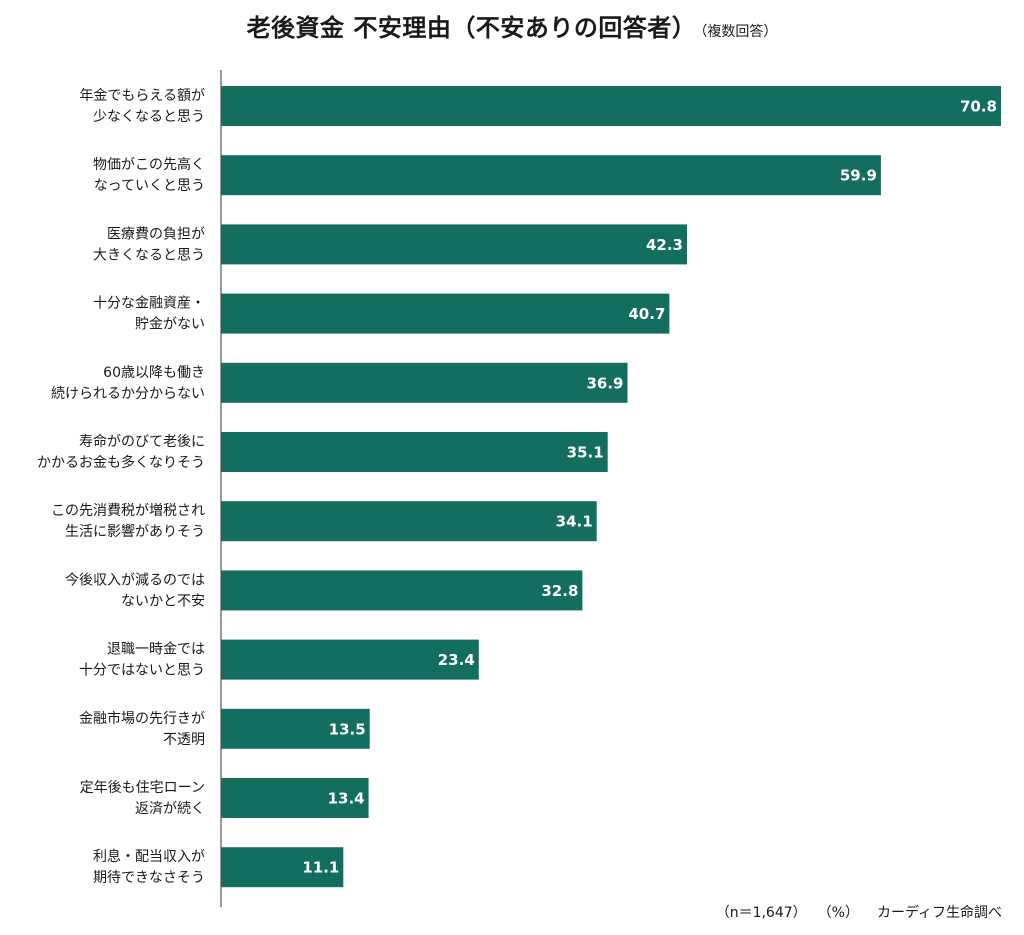 The width and height of the screenshot is (1024, 935). I want to click on unit-note: （%）, so click(841, 913).